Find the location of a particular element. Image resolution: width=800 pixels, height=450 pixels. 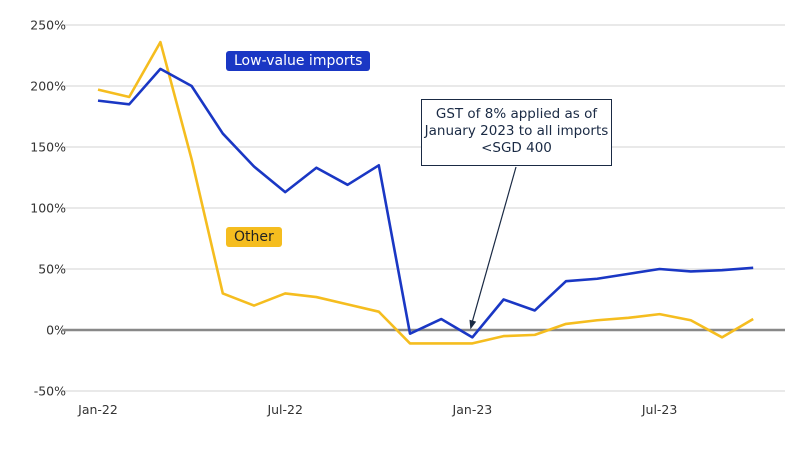

y-tick-label: 150% is located at coordinates (48, 147).